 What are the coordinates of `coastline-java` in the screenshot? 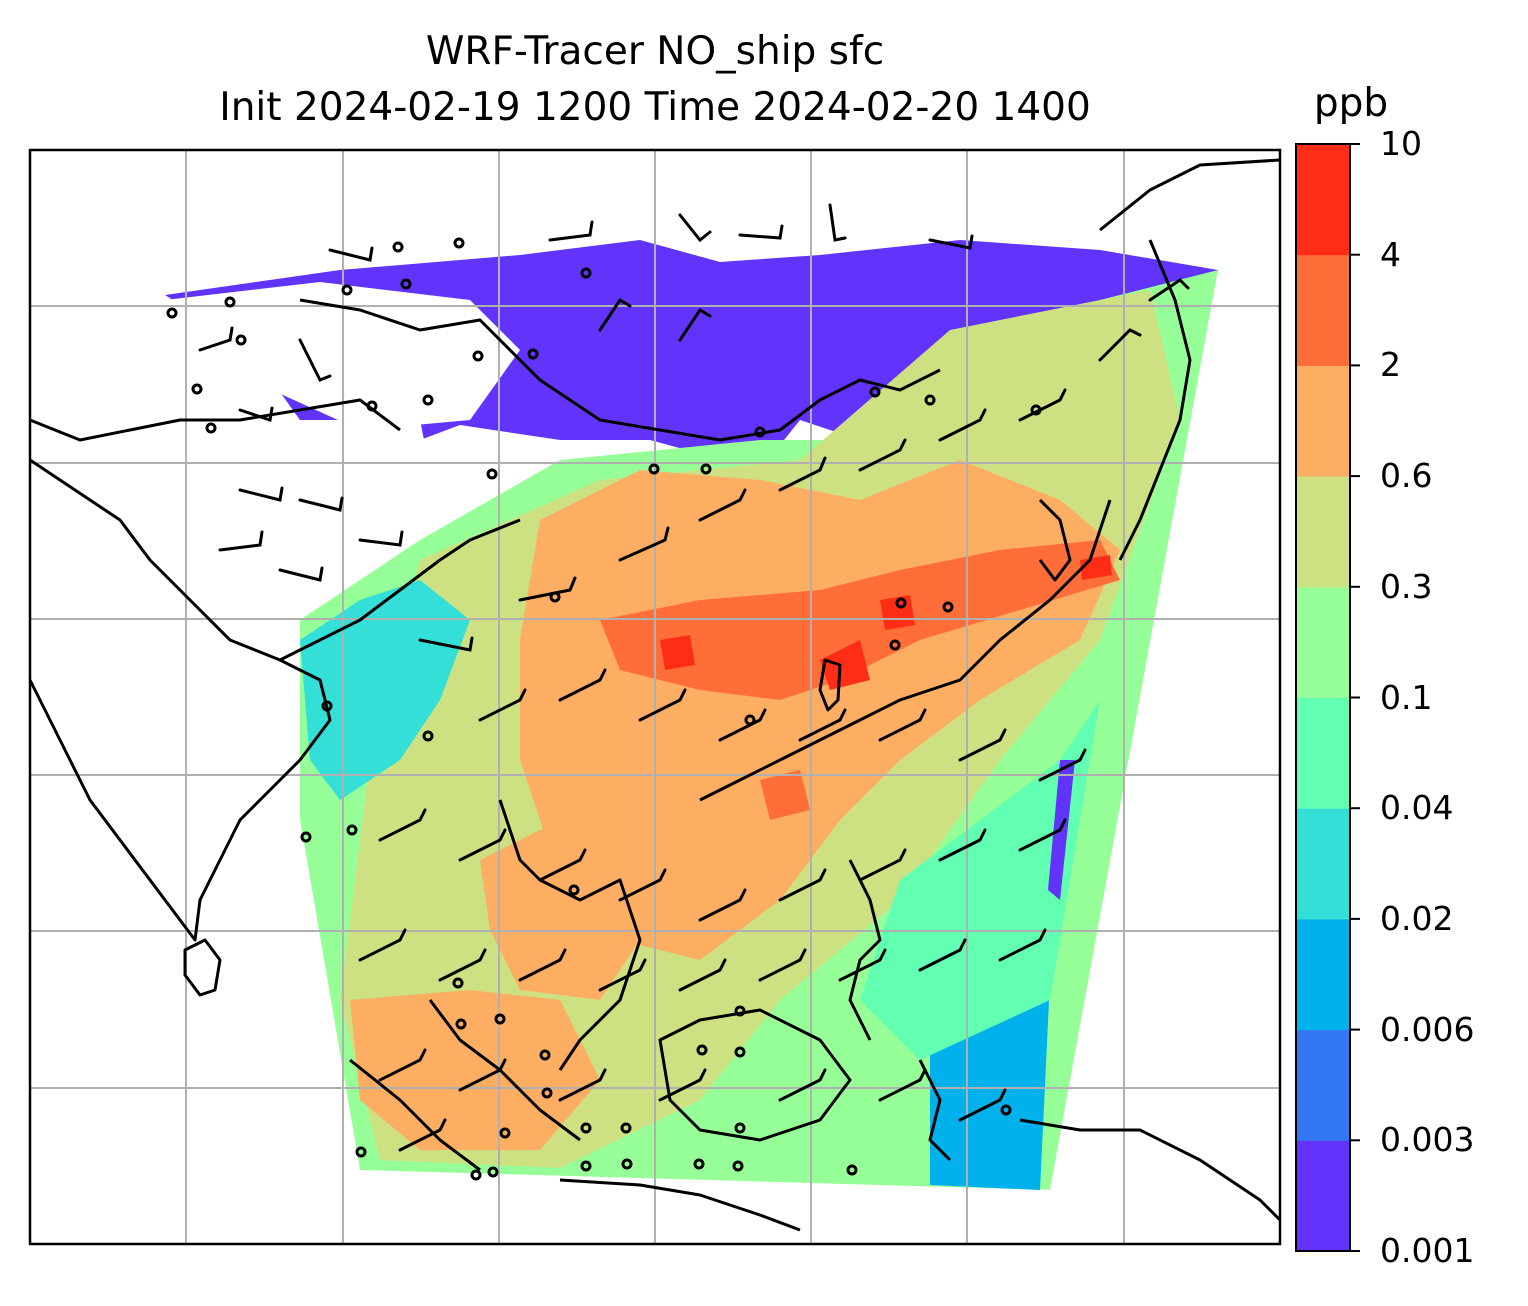 It's located at (680, 1205).